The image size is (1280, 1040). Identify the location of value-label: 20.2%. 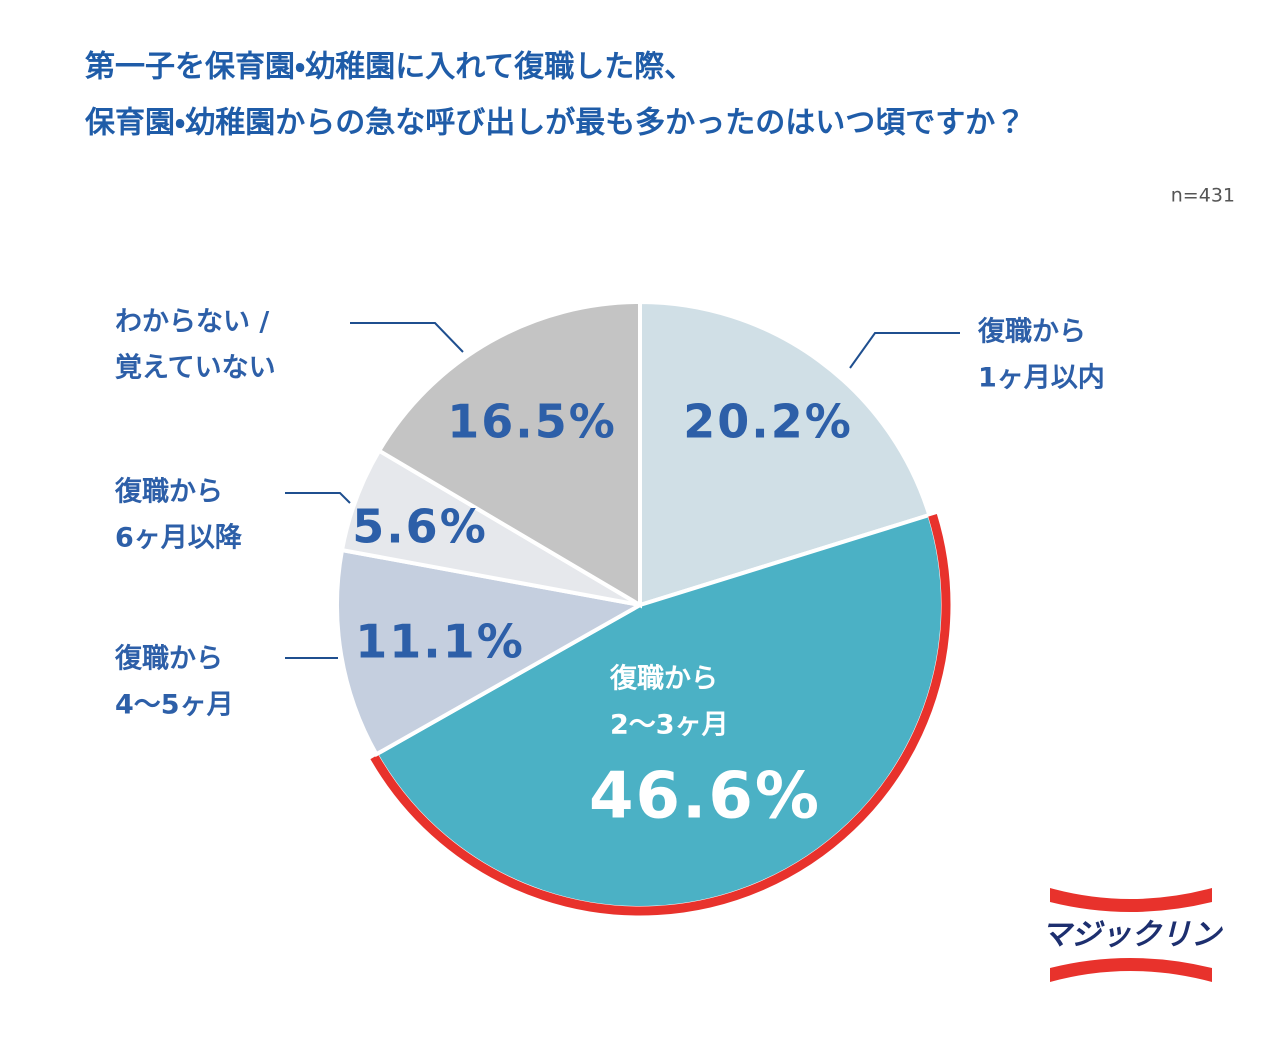
(768, 422).